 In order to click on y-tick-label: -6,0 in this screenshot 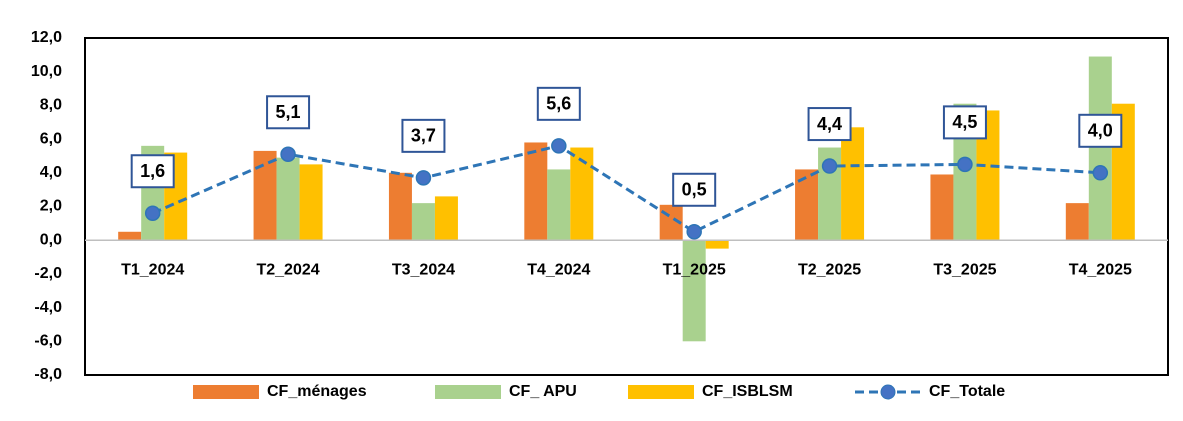, I will do `click(48, 341)`.